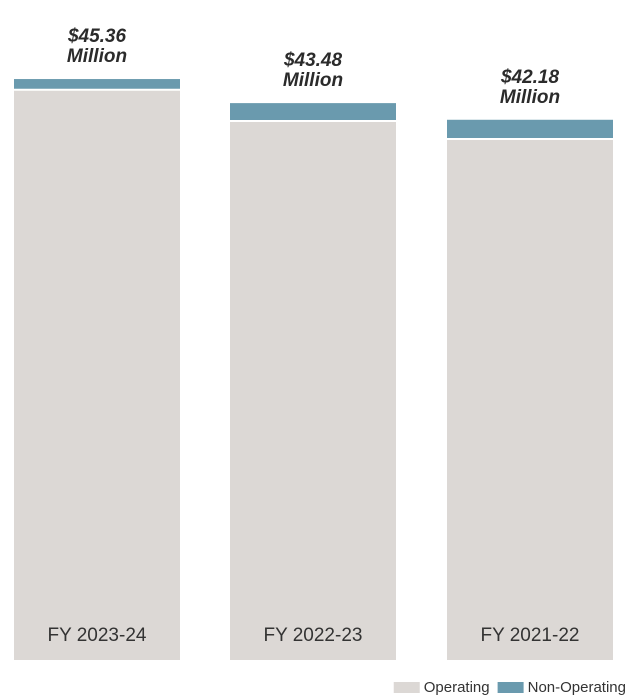 This screenshot has width=628, height=696. Describe the element at coordinates (457, 687) in the screenshot. I see `legend-label: Operating` at that location.